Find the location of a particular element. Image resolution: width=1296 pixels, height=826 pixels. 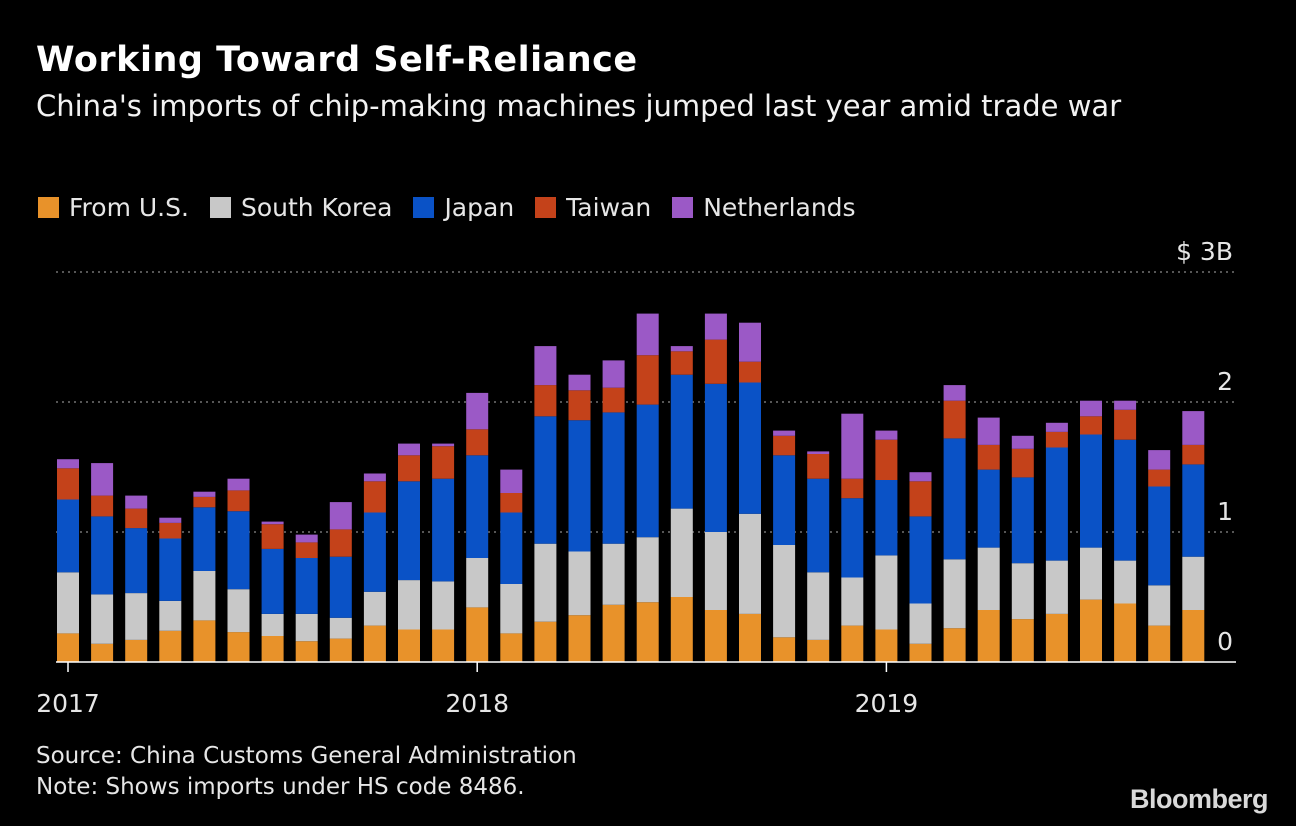

footnote: Note: Shows imports under HS code 8486. is located at coordinates (280, 787).